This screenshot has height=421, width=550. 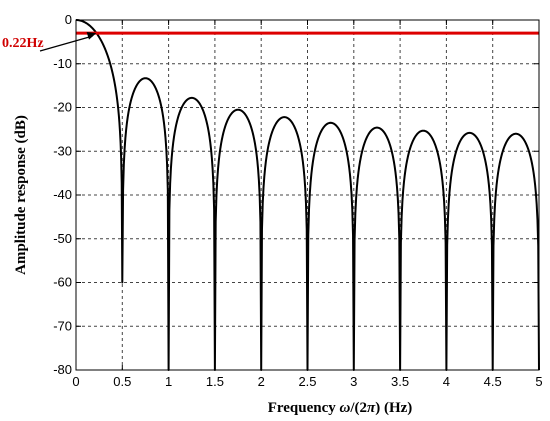 I want to click on x-tick-label: 1.5, so click(x=215, y=381).